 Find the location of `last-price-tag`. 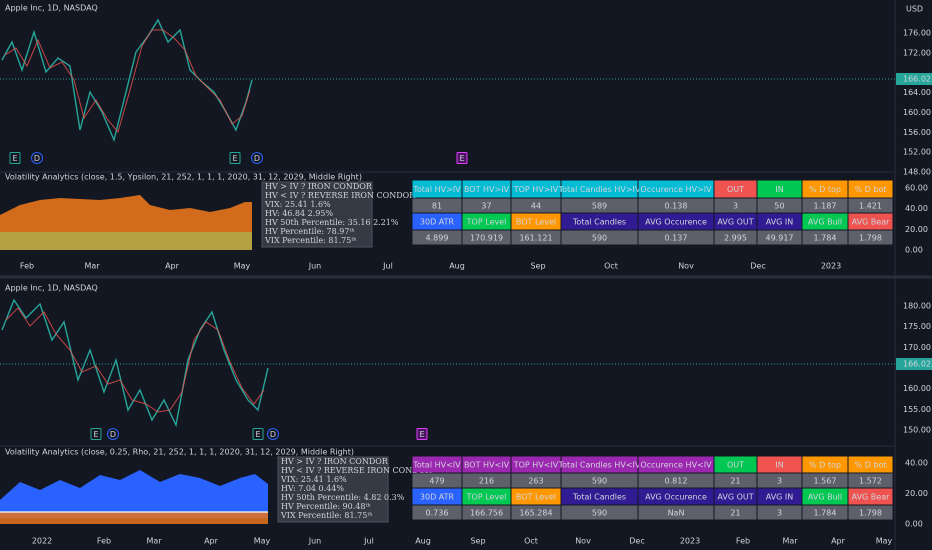

last-price-tag is located at coordinates (914, 364).